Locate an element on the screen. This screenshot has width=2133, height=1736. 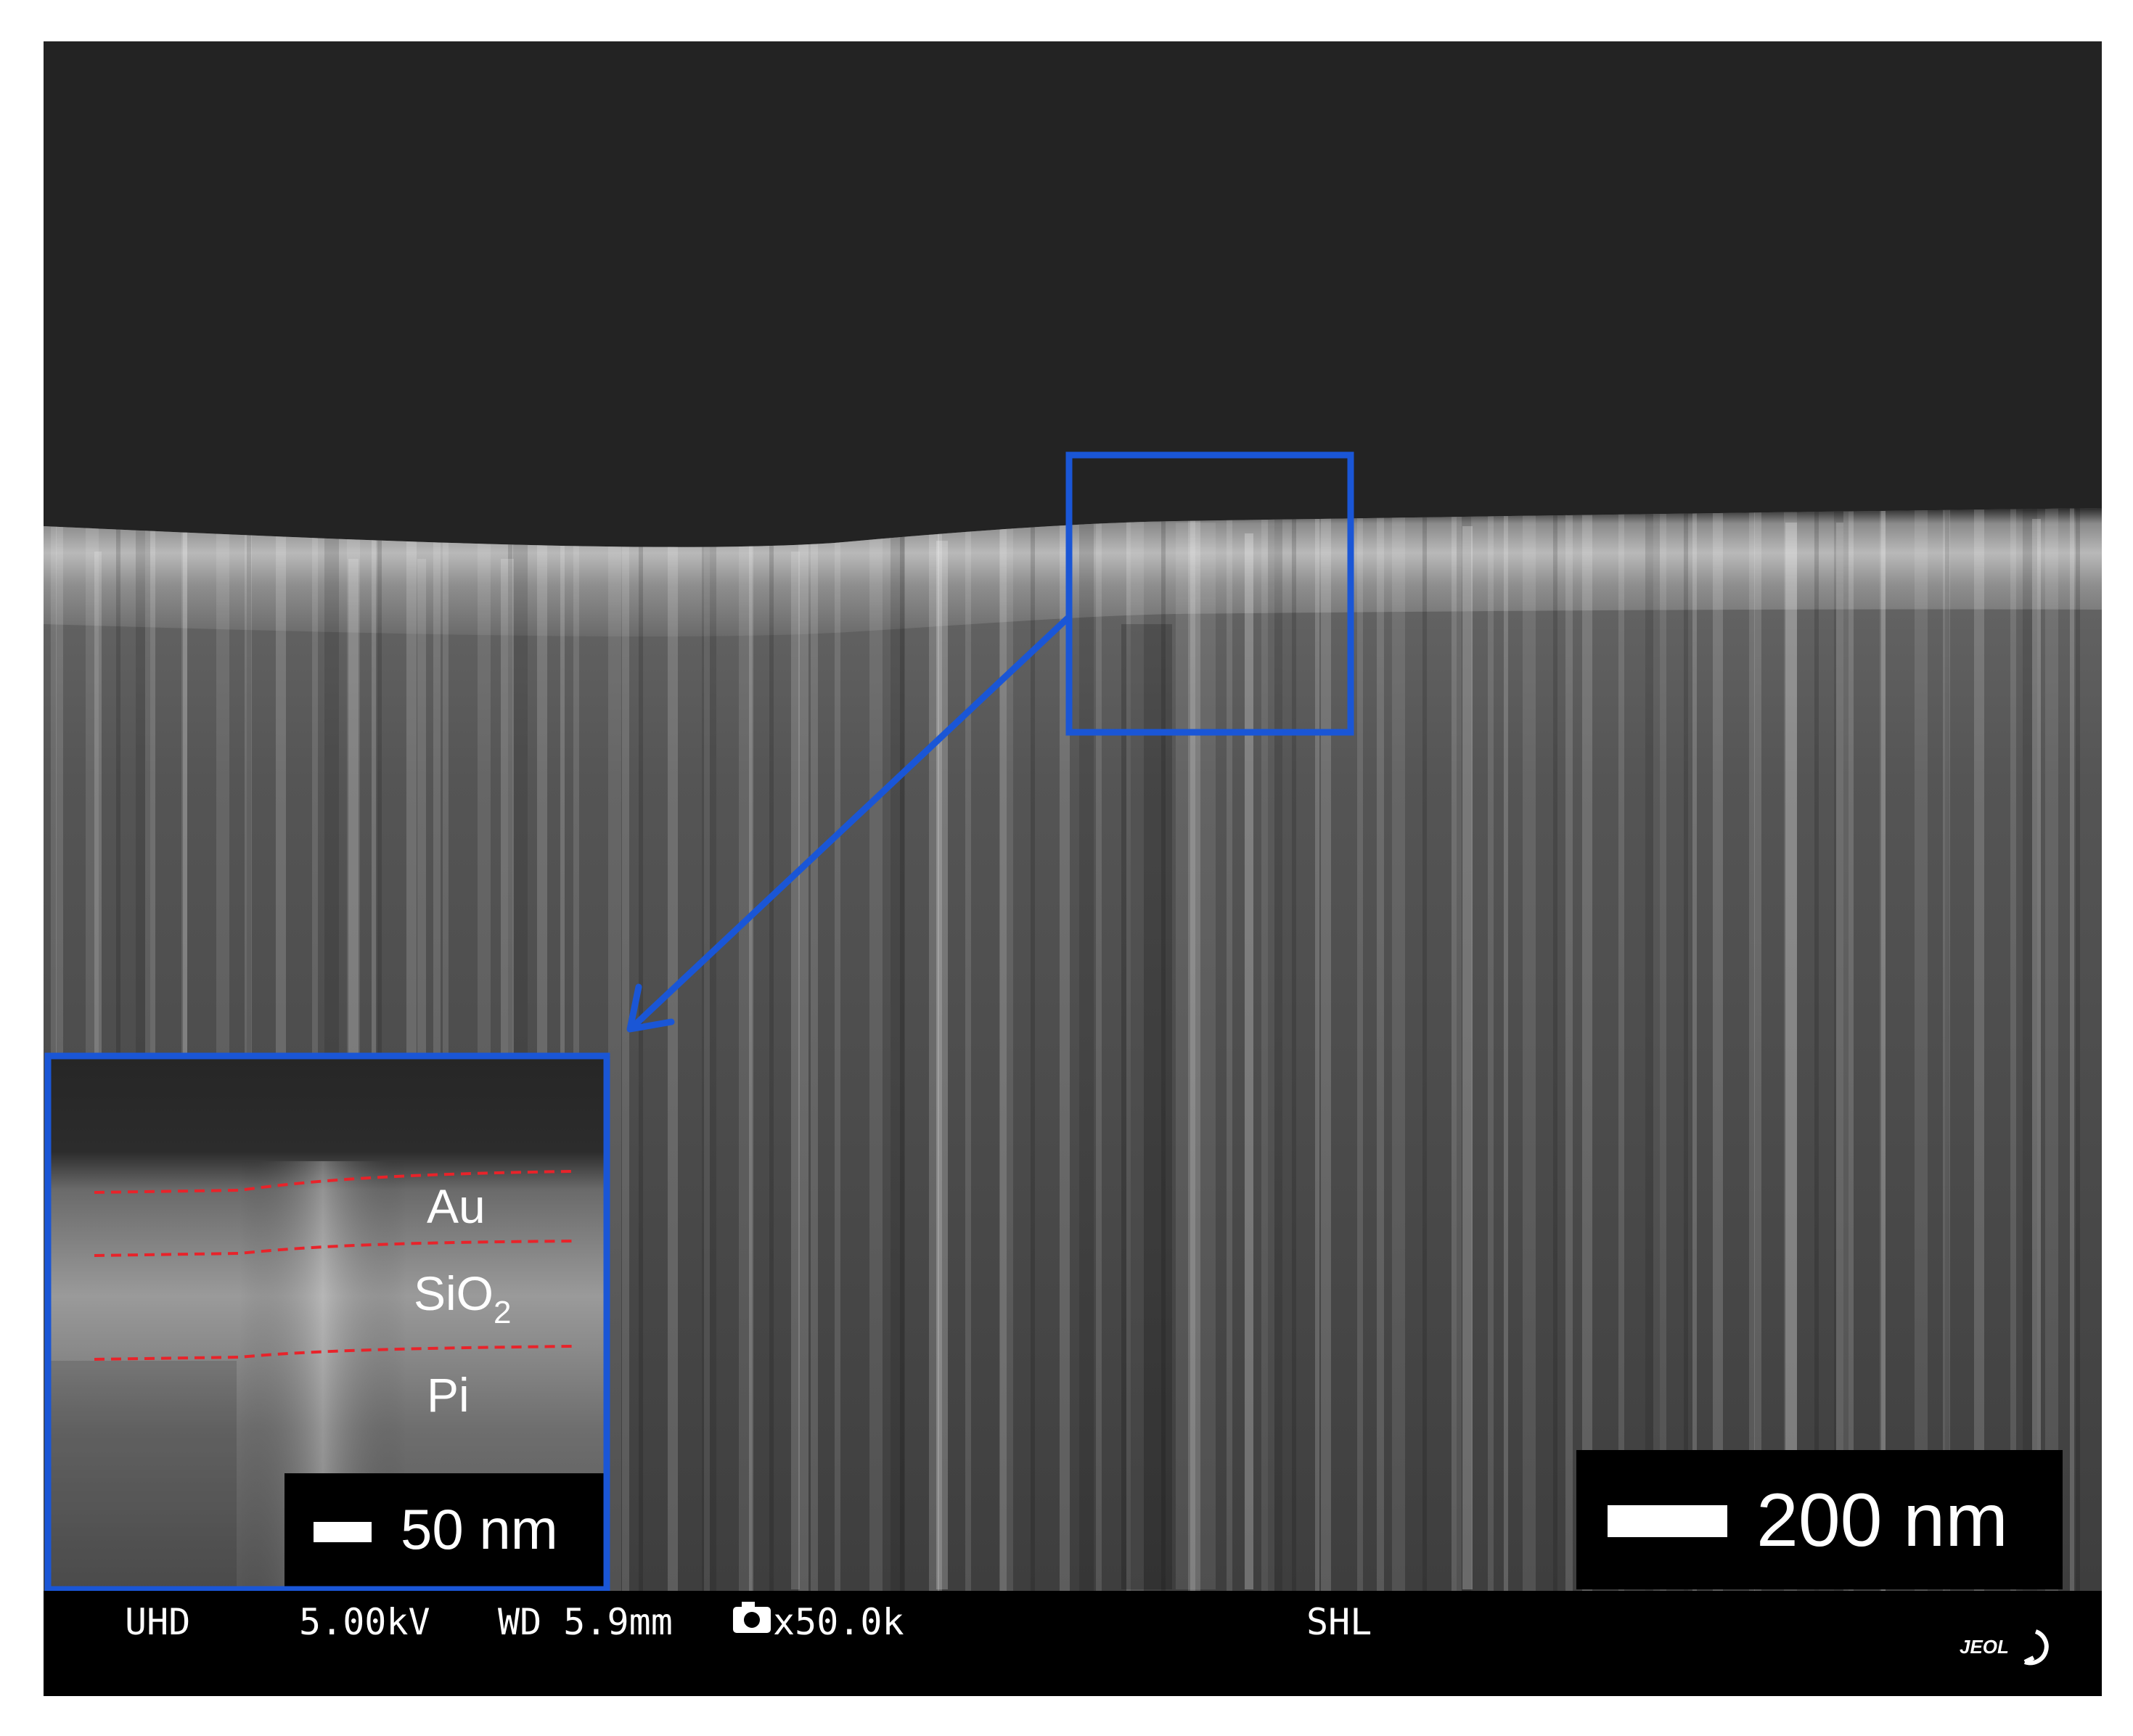
inset-panel: Au SiO2 Pi 50 nm is located at coordinates (327, 1322).